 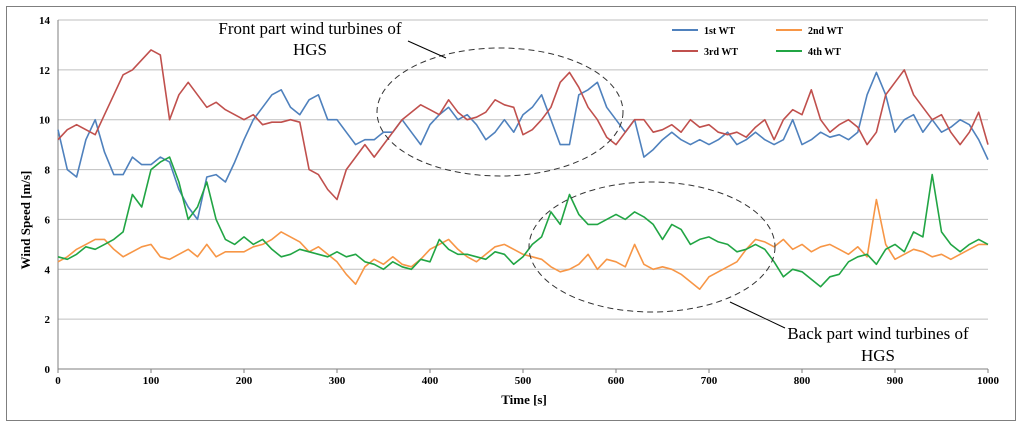 What do you see at coordinates (45, 71) in the screenshot?
I see `y-tick-label: 12` at bounding box center [45, 71].